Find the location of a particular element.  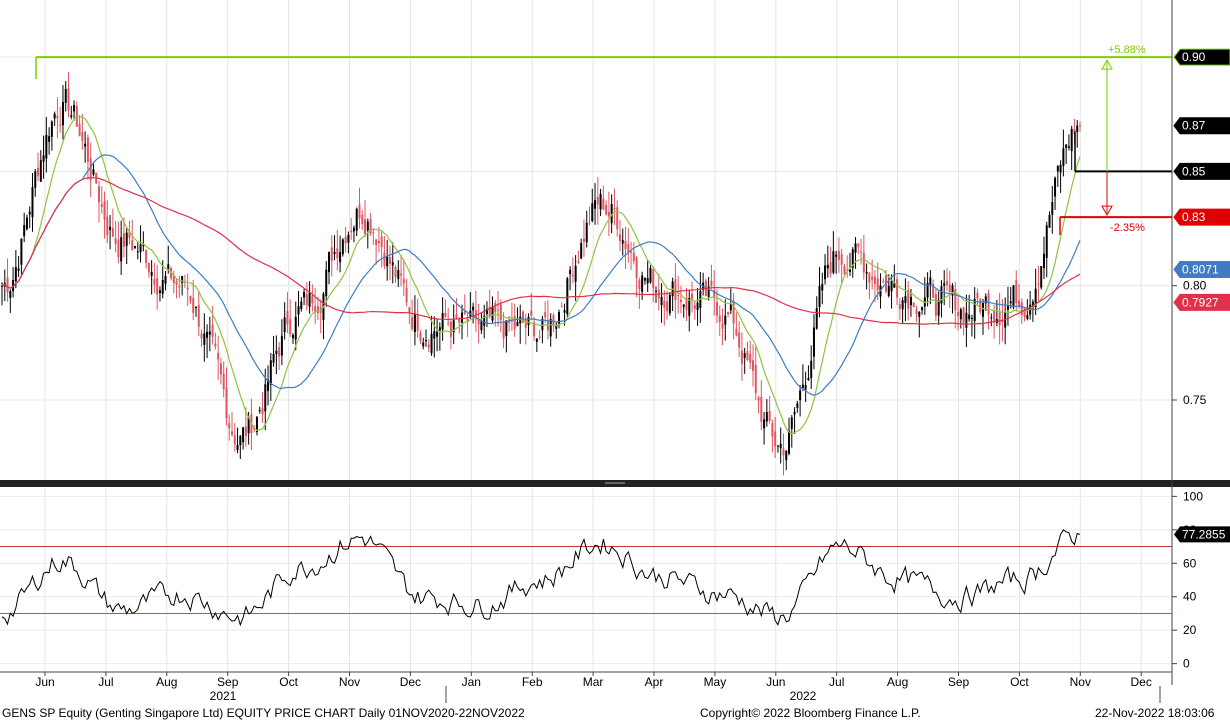

price-badge is located at coordinates (1201, 57).